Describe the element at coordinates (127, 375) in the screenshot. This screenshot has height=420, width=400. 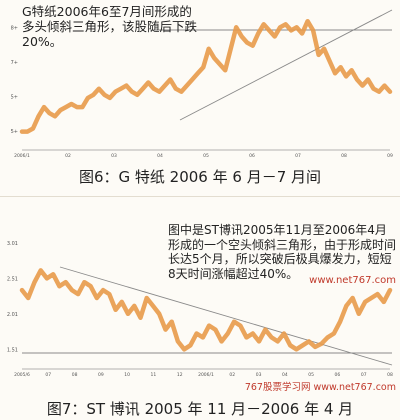
I see `x-tick-label: 10` at that location.